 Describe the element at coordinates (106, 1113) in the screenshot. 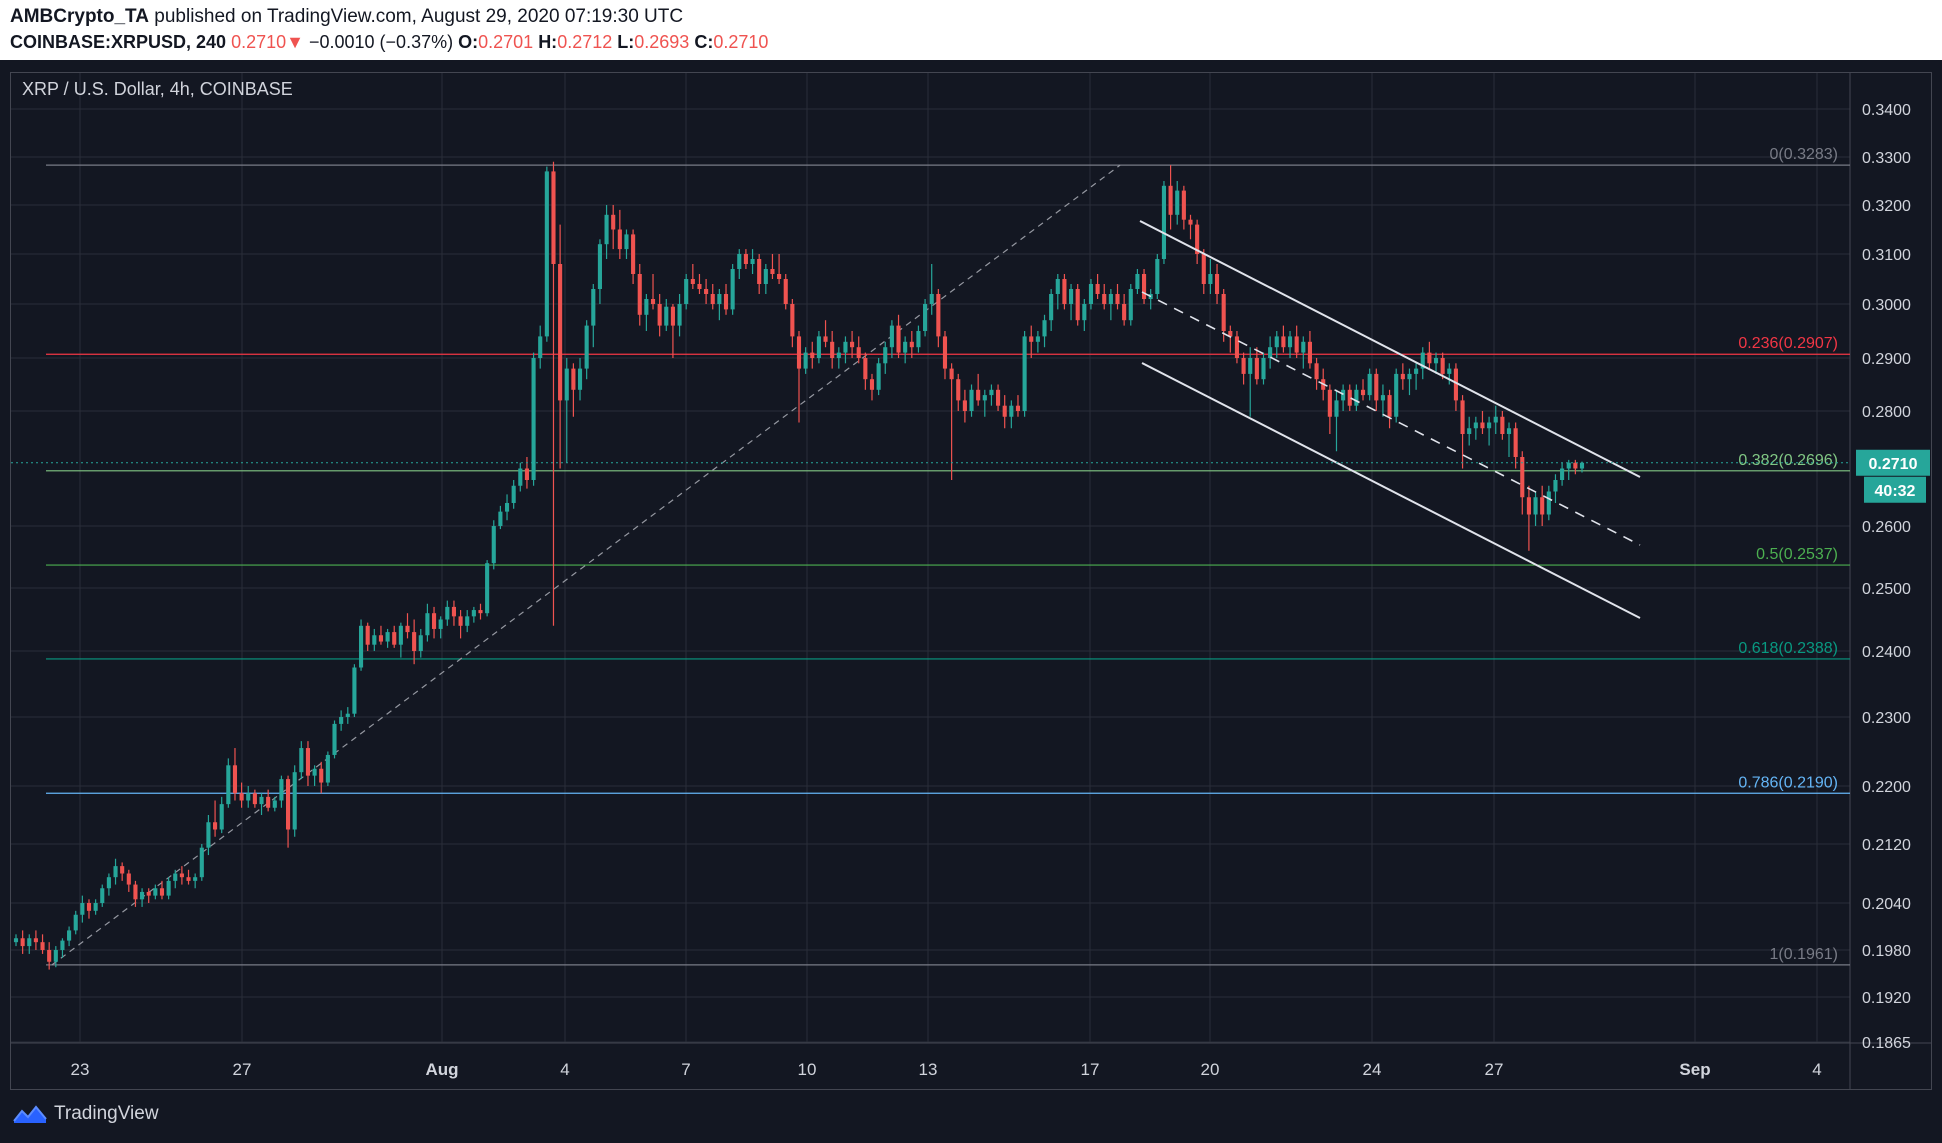

I see `brand-name: TradingView` at that location.